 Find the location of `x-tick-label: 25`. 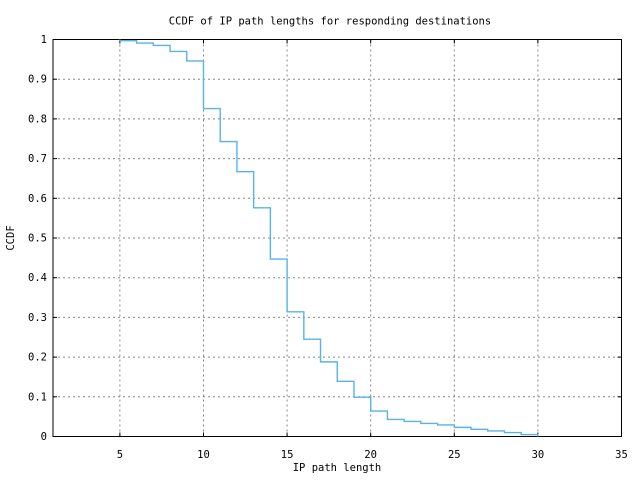

x-tick-label: 25 is located at coordinates (454, 455).